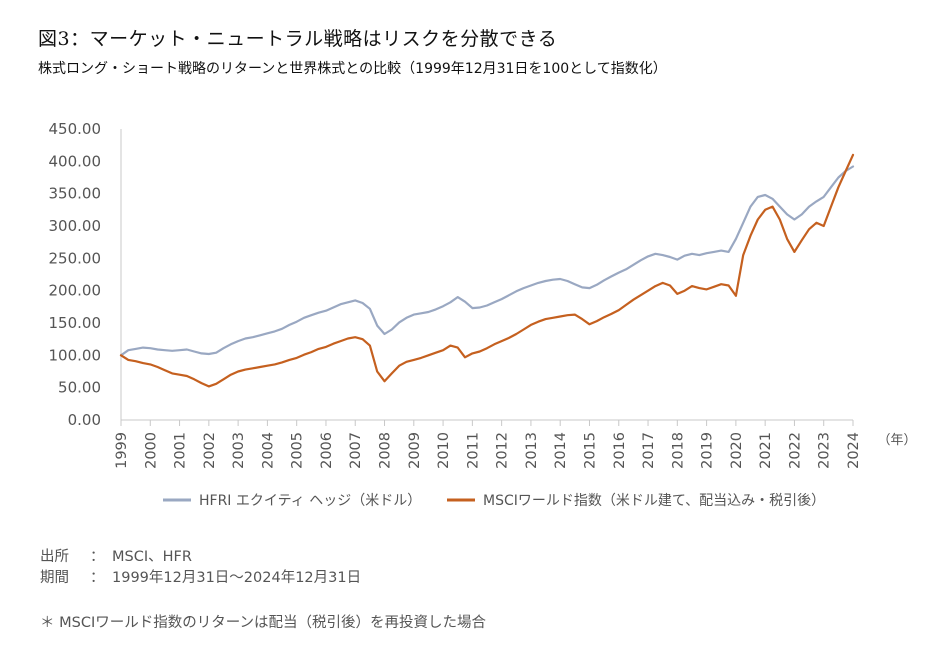 This screenshot has width=931, height=655. Describe the element at coordinates (532, 450) in the screenshot. I see `x-tick-label: 2013` at that location.